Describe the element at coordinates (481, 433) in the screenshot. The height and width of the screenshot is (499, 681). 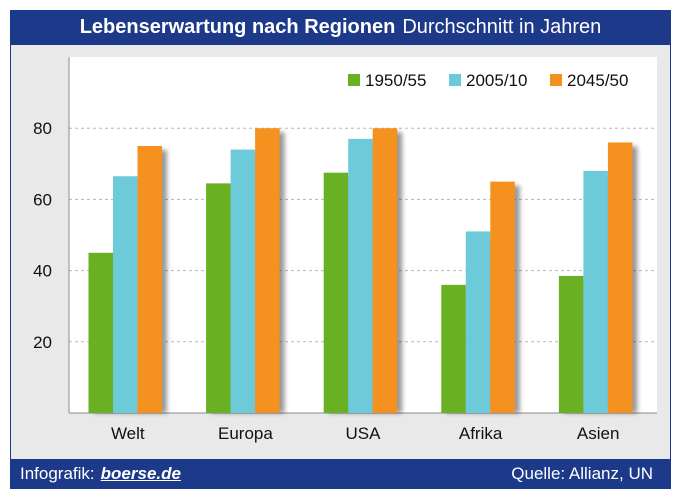
I see `x-tick-label: Afrika` at that location.